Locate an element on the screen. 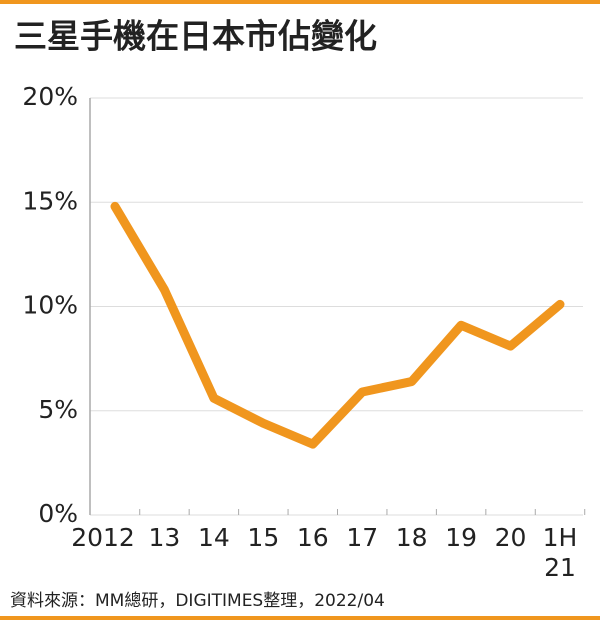  x-tick-label: 15 is located at coordinates (263, 537).